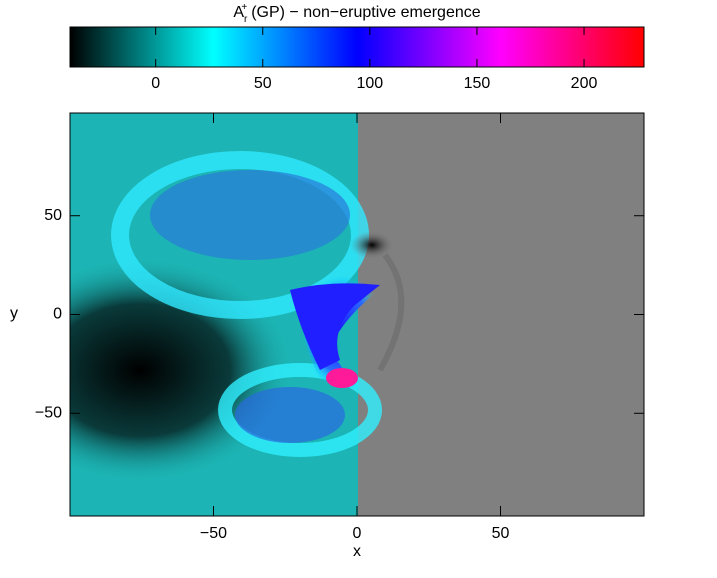 The image size is (717, 578). What do you see at coordinates (366, 12) in the screenshot?
I see `title-rest: (GP) − non−eruptive emergence` at bounding box center [366, 12].